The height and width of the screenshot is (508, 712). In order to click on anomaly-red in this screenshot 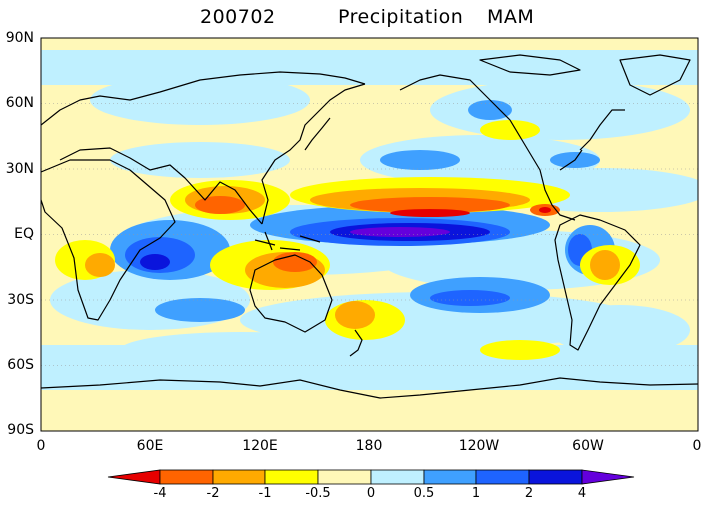, I will do `click(470, 212)`.